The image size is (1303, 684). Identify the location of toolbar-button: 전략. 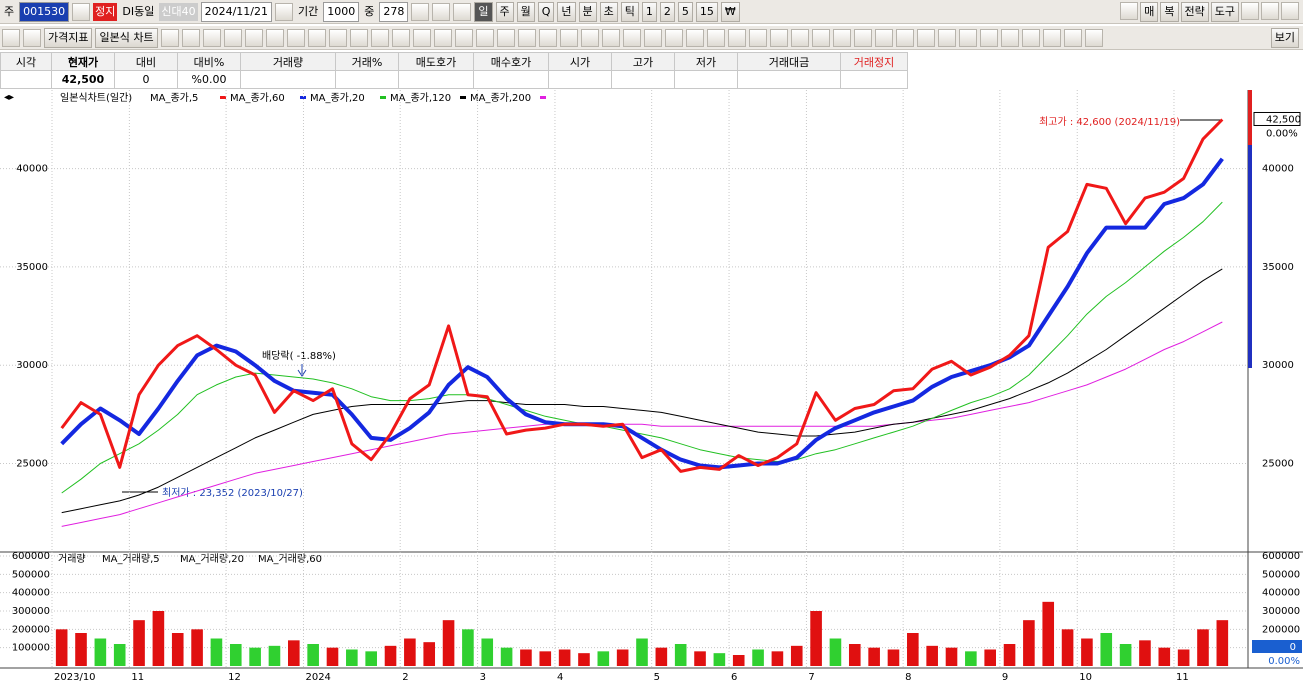
(1194, 11).